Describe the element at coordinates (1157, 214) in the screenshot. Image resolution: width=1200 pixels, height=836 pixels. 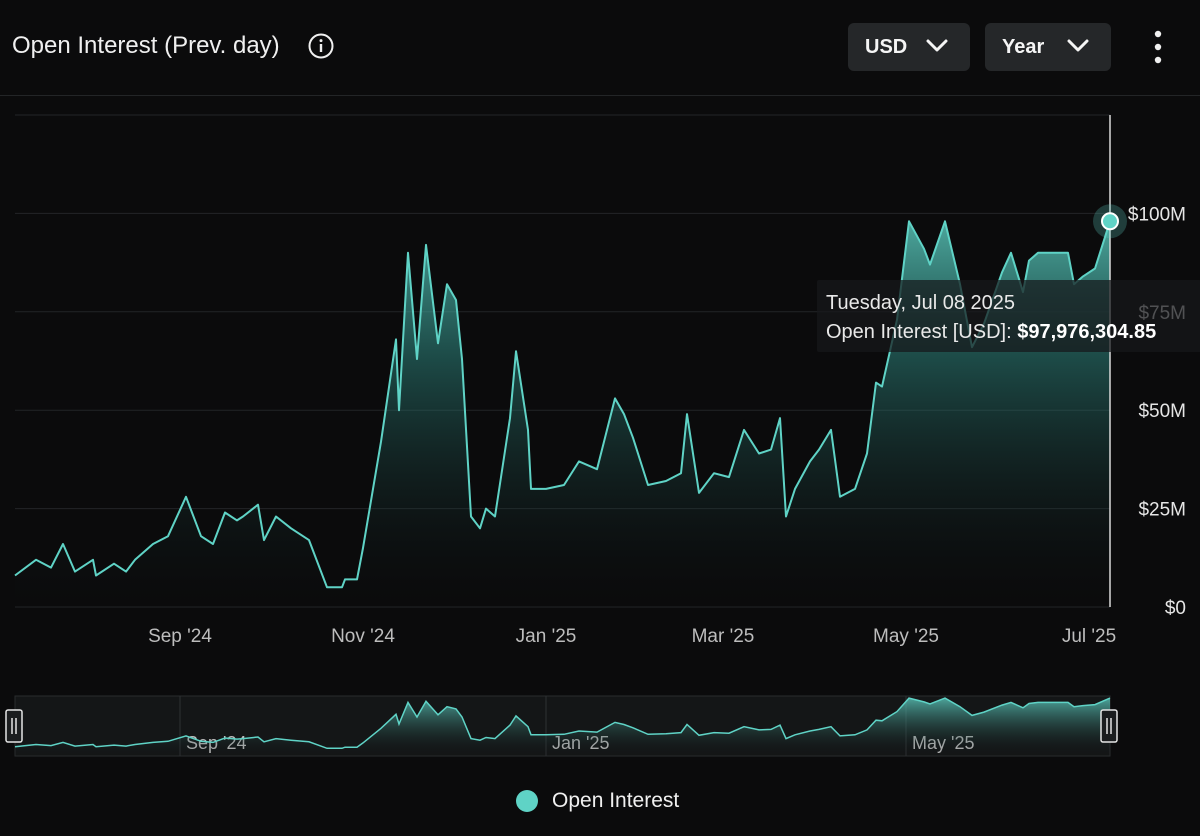
I see `y-tick-label: $100M` at that location.